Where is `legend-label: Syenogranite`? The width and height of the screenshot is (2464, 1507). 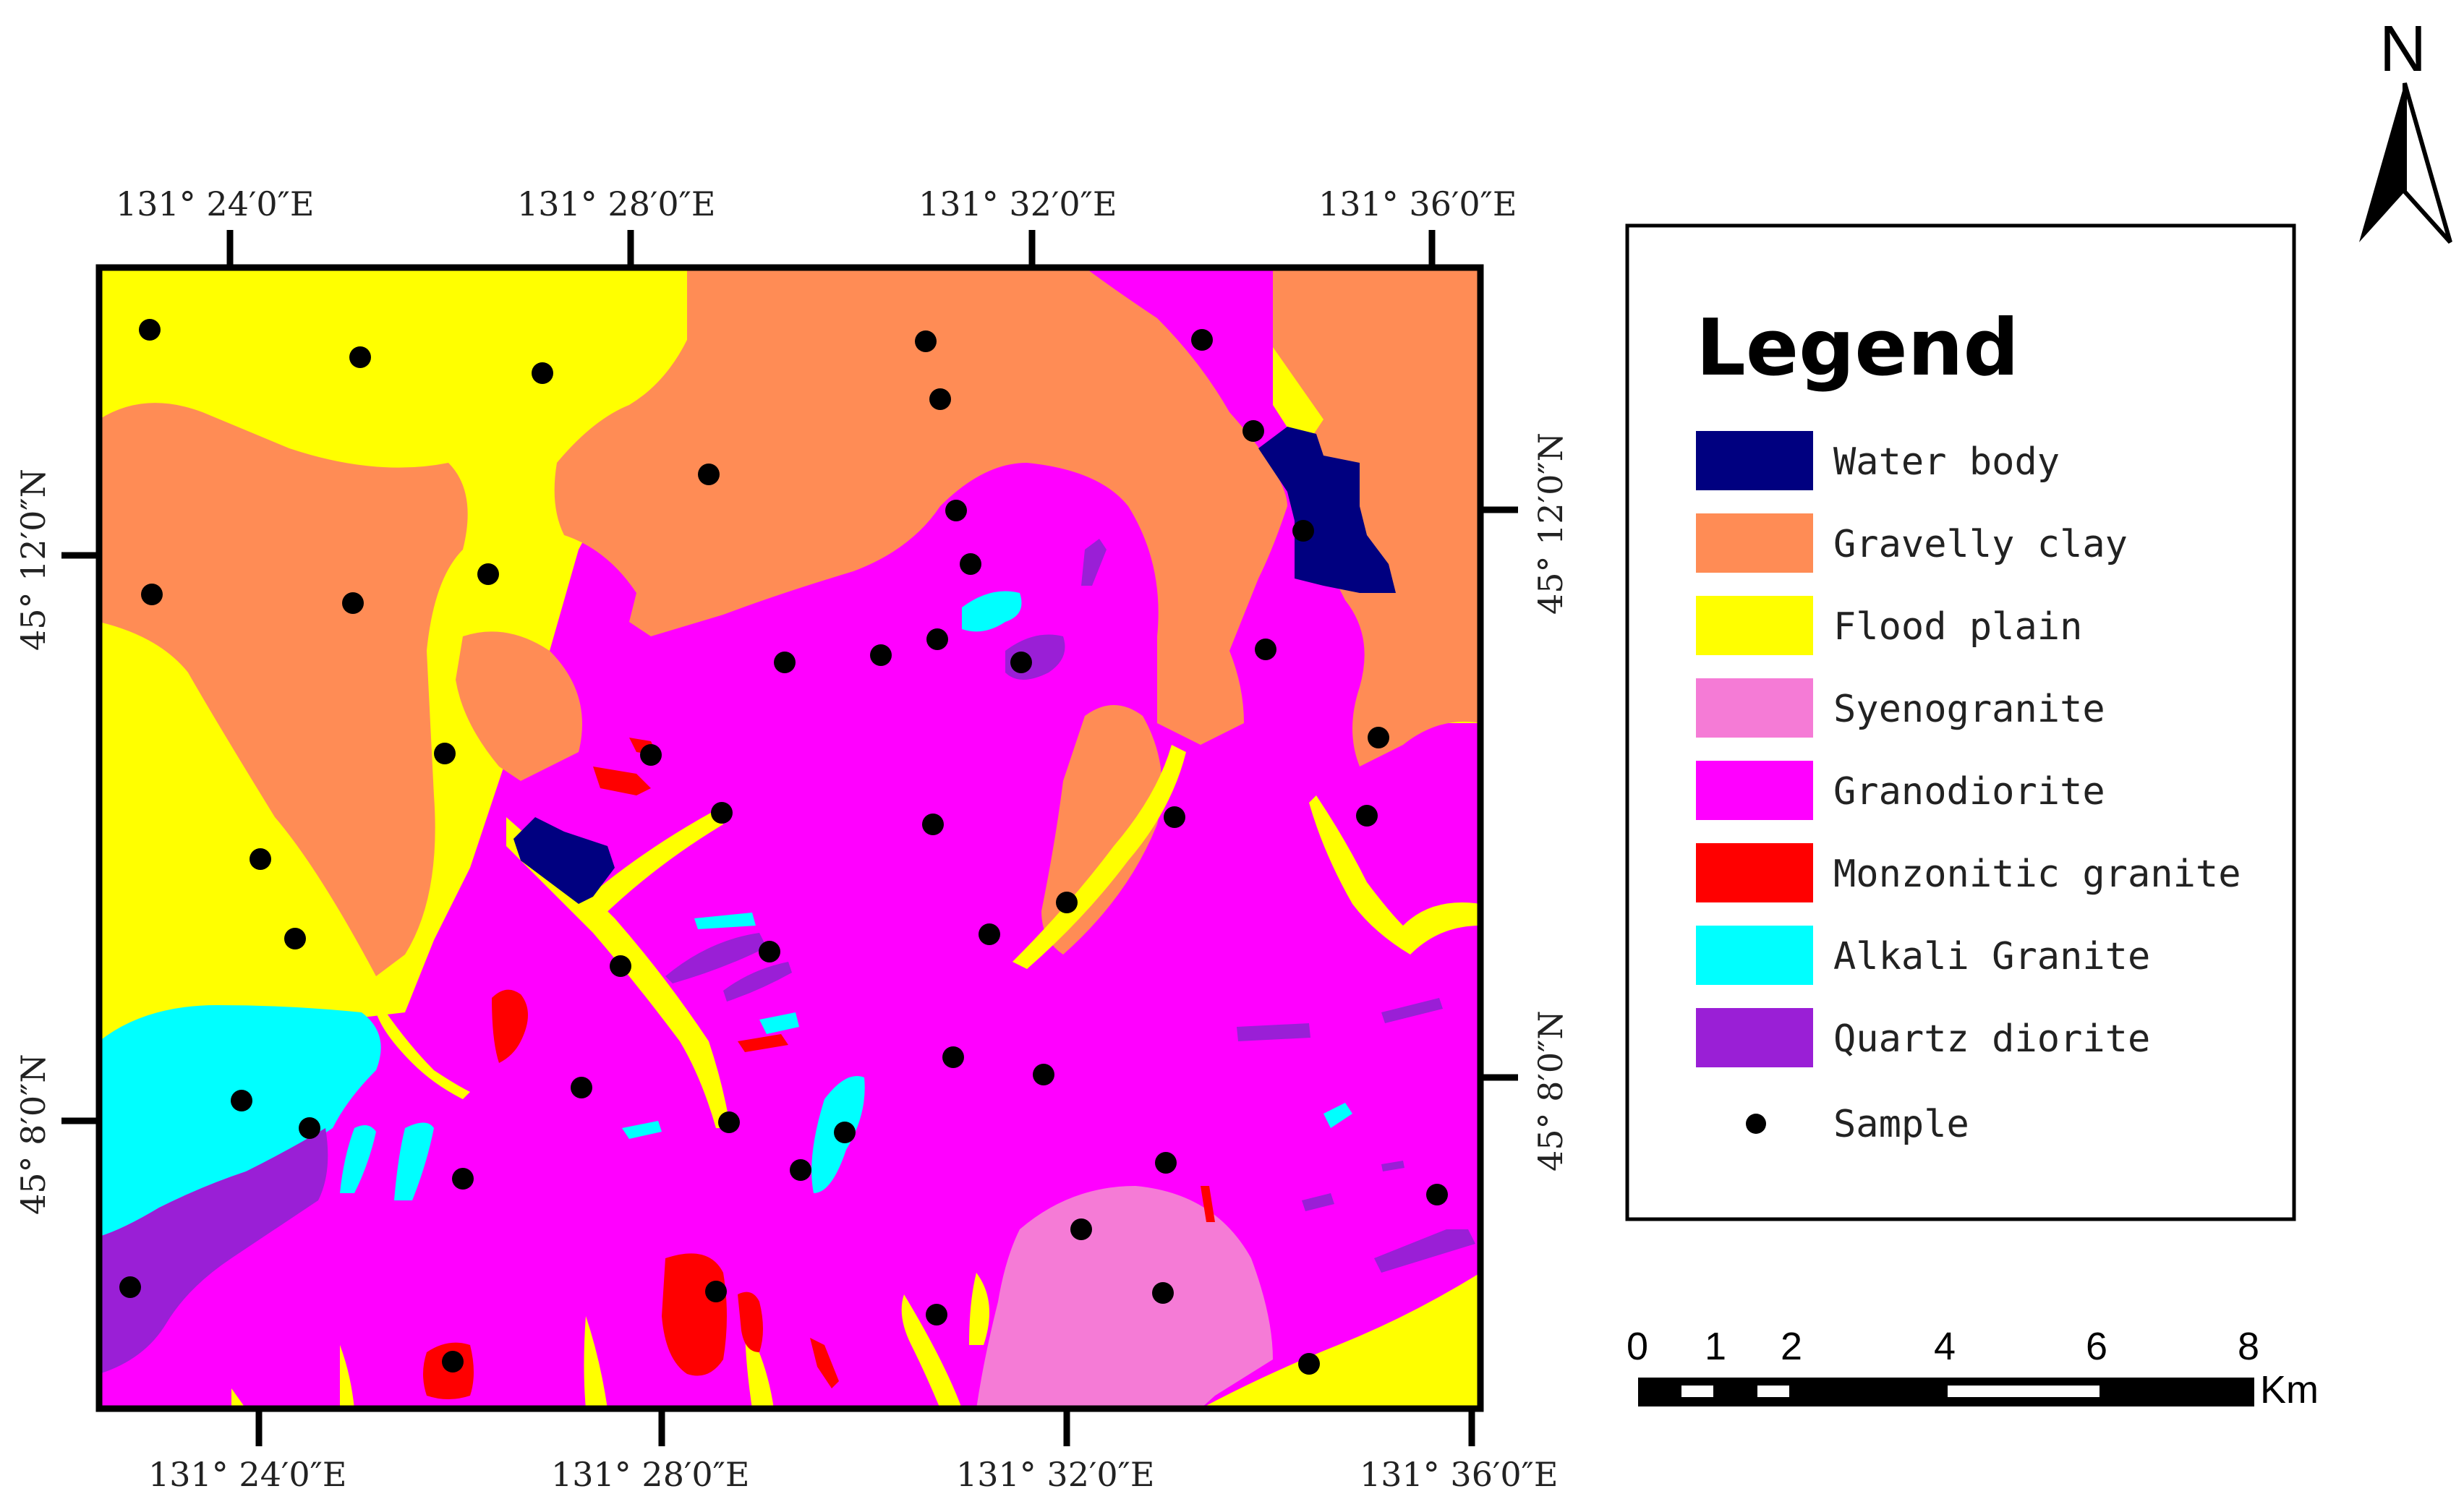
legend-label: Syenogranite is located at coordinates (1969, 710).